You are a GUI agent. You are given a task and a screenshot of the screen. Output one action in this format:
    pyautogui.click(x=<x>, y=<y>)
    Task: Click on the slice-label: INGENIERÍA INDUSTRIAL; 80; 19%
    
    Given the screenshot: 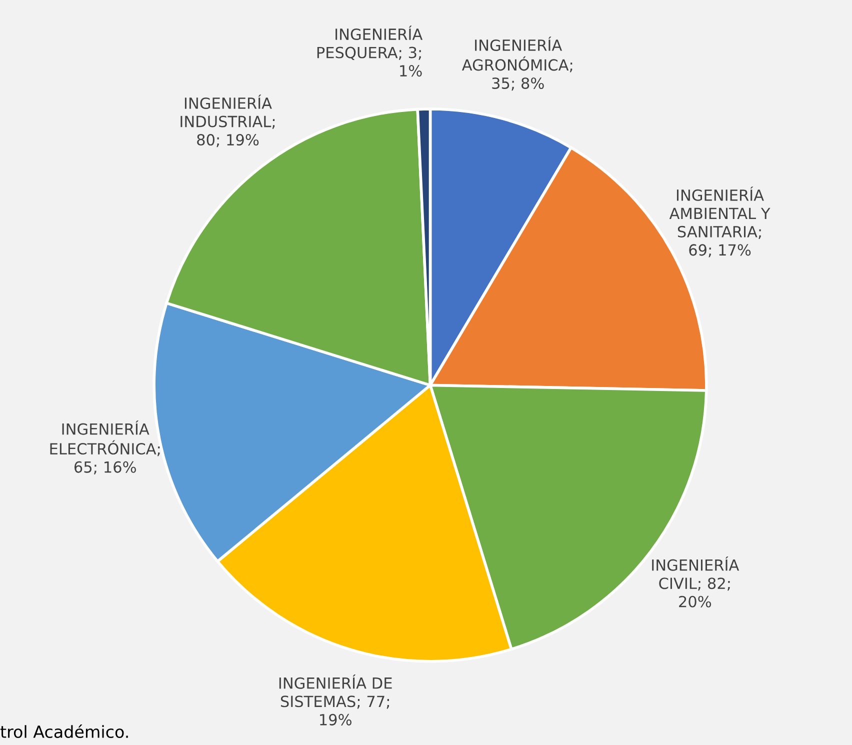 What is the action you would take?
    pyautogui.click(x=227, y=121)
    